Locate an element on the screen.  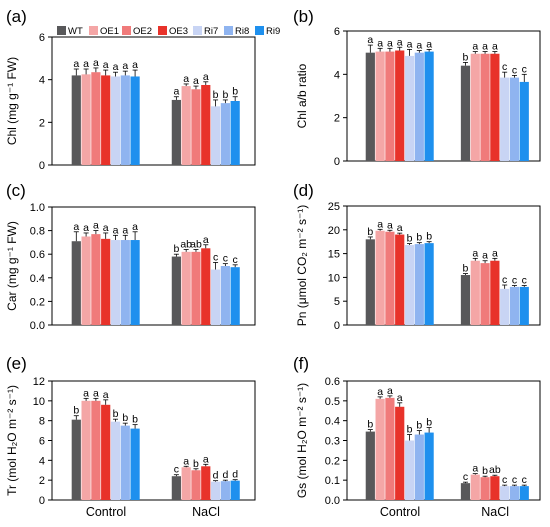
y-axis-label: Gs (mol H₂O m⁻² s⁻¹) is located at coordinates (302, 440).